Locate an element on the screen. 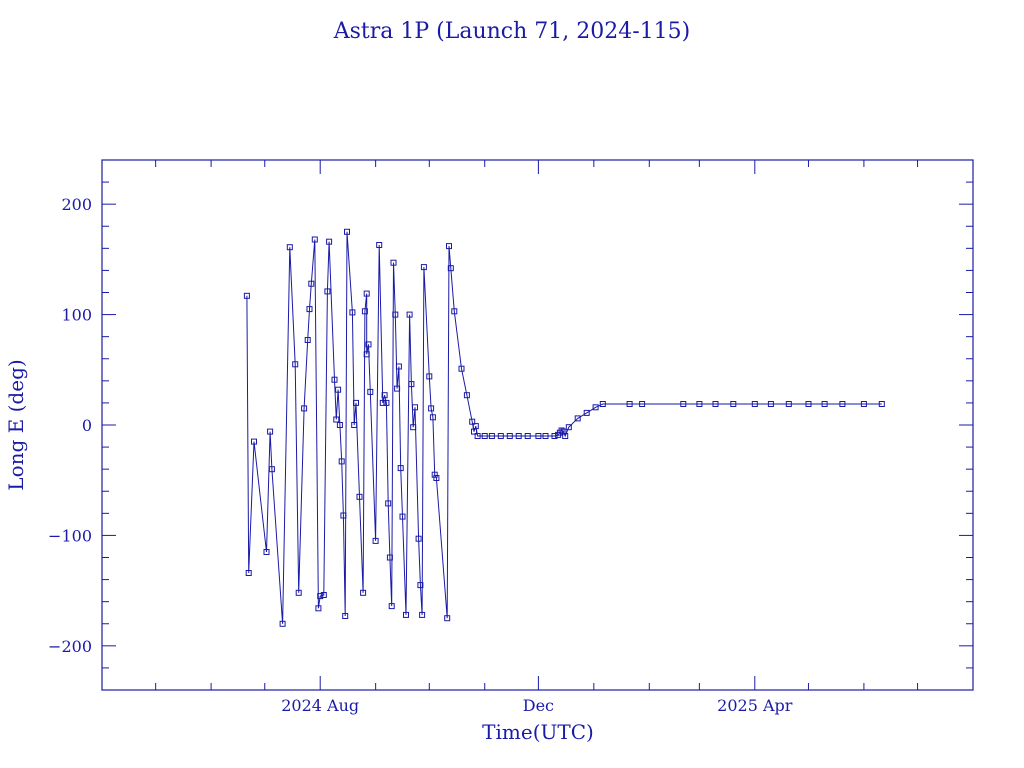 This screenshot has height=768, width=1024. y-tick-label: −200 is located at coordinates (70, 646).